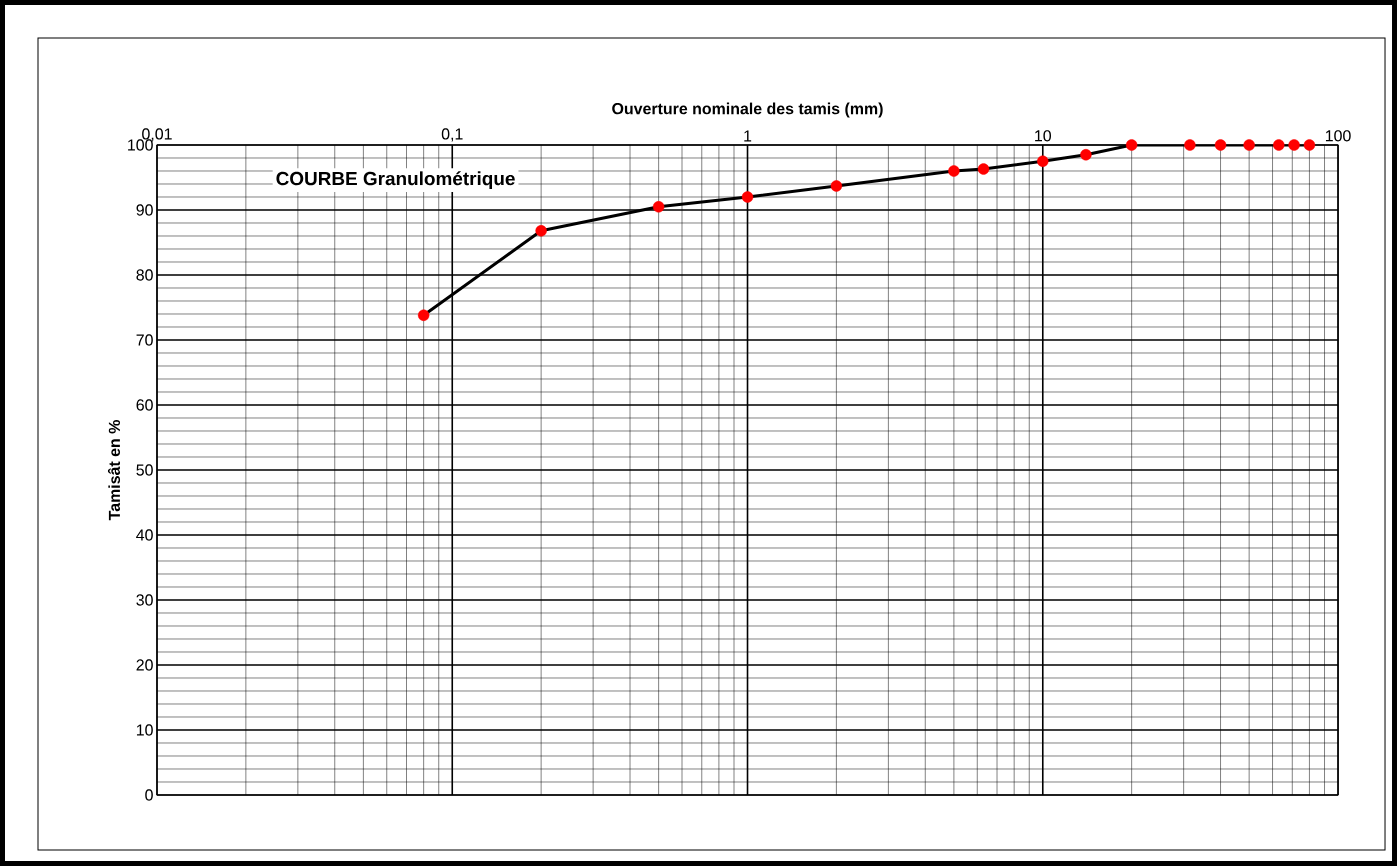 This screenshot has height=866, width=1397. I want to click on y-tick-label: 70, so click(144, 340).